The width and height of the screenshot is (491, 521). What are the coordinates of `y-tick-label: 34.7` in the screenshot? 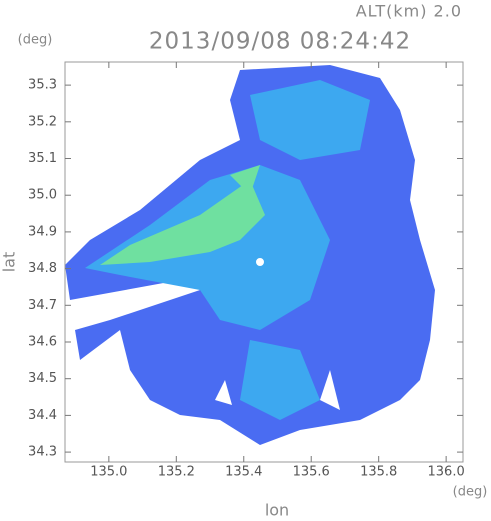 It's located at (42, 305).